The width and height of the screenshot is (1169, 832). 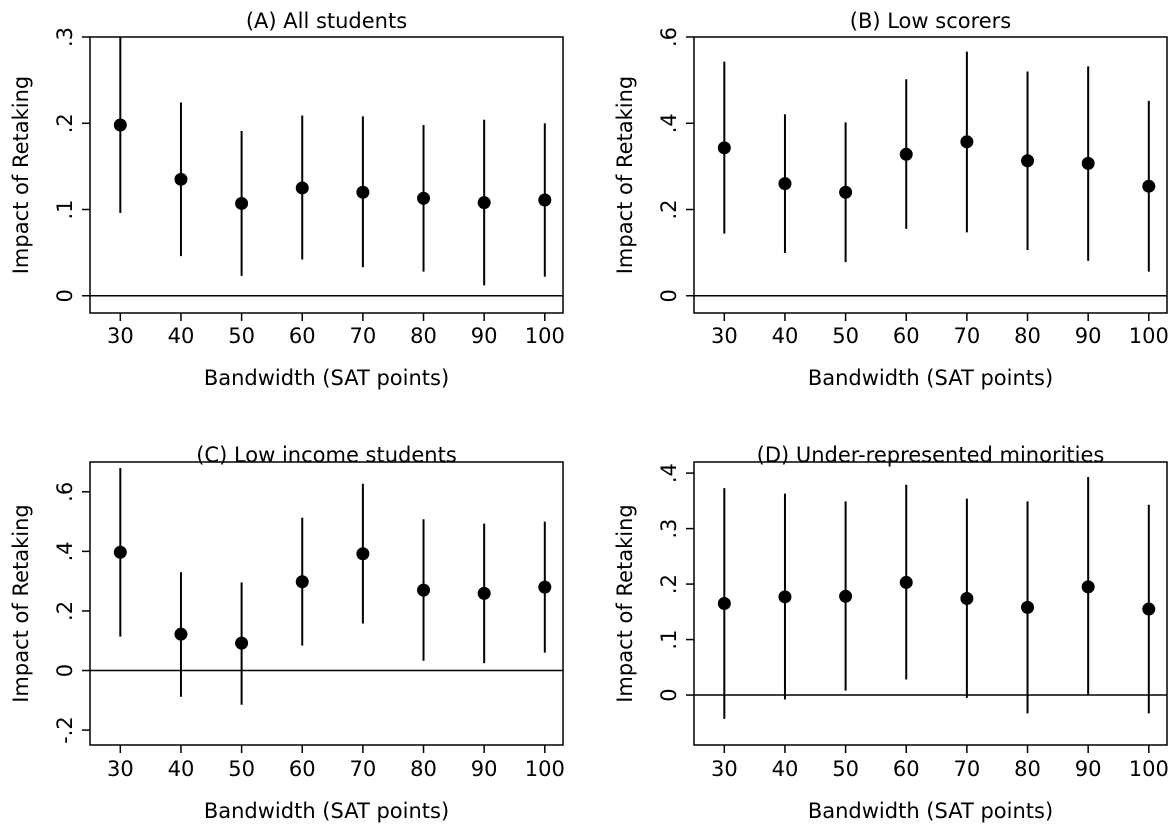 What do you see at coordinates (326, 21) in the screenshot?
I see `panel-title: (A) All students` at bounding box center [326, 21].